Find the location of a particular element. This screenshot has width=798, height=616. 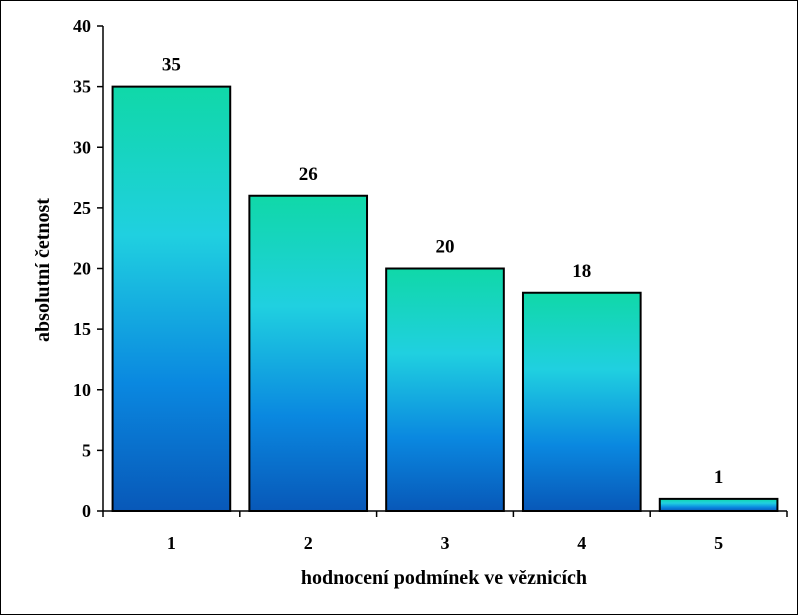

data-label-1: 35 is located at coordinates (171, 65).